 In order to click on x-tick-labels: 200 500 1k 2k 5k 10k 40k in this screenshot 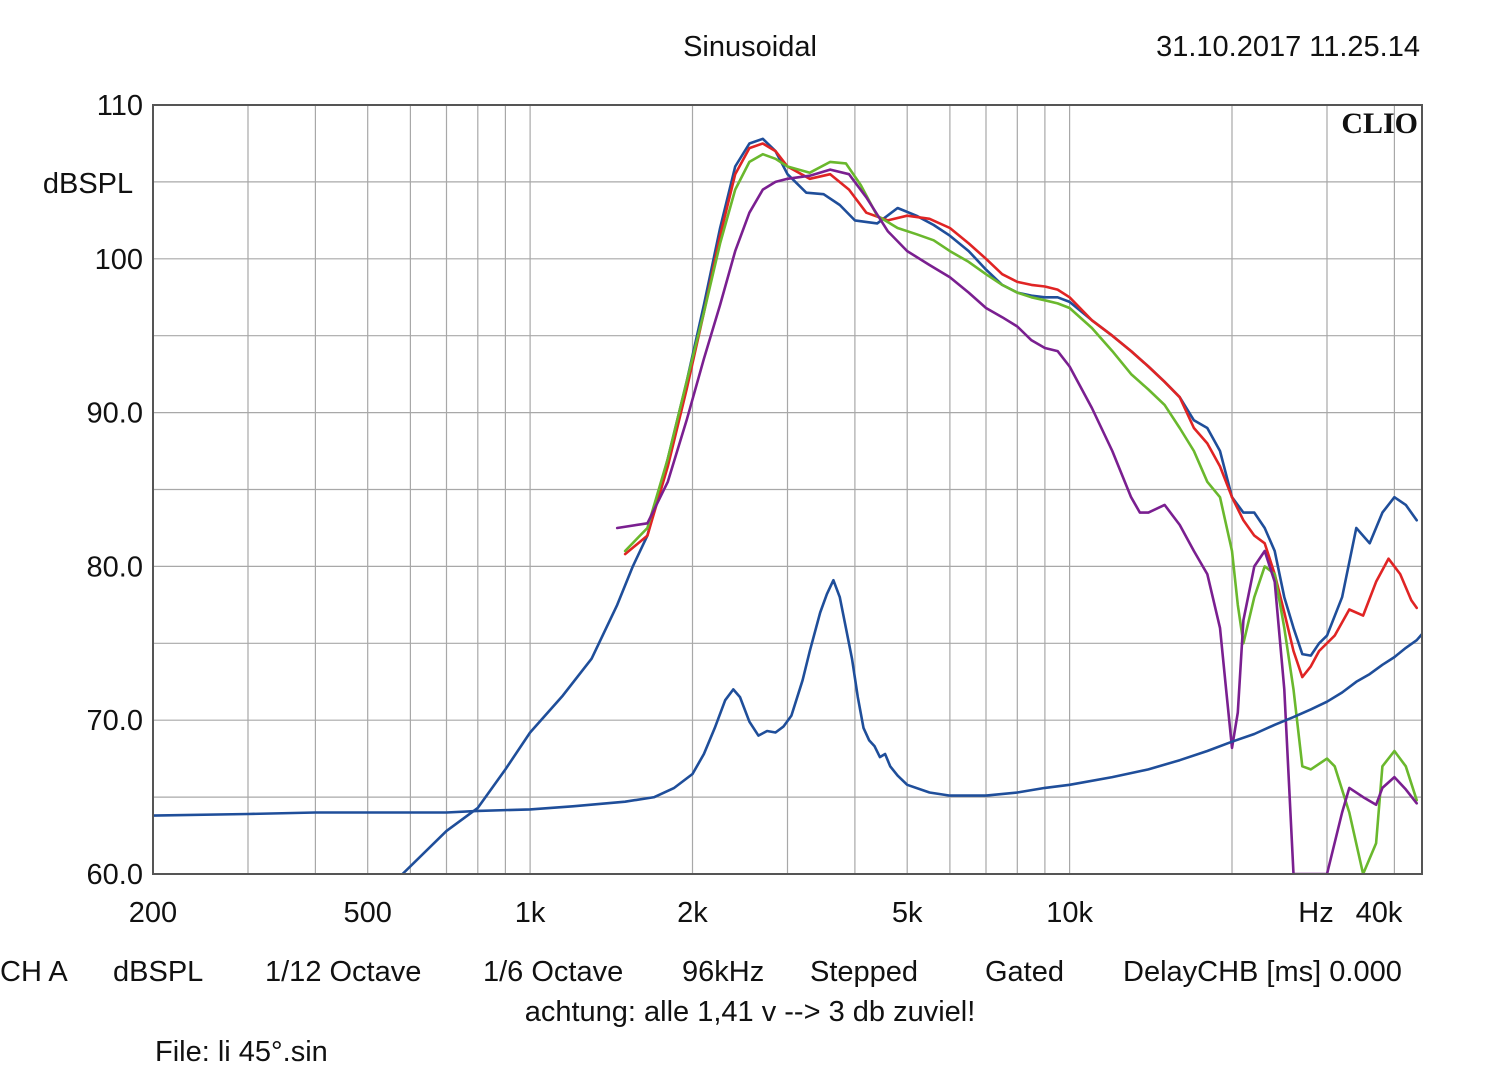, I will do `click(766, 913)`.